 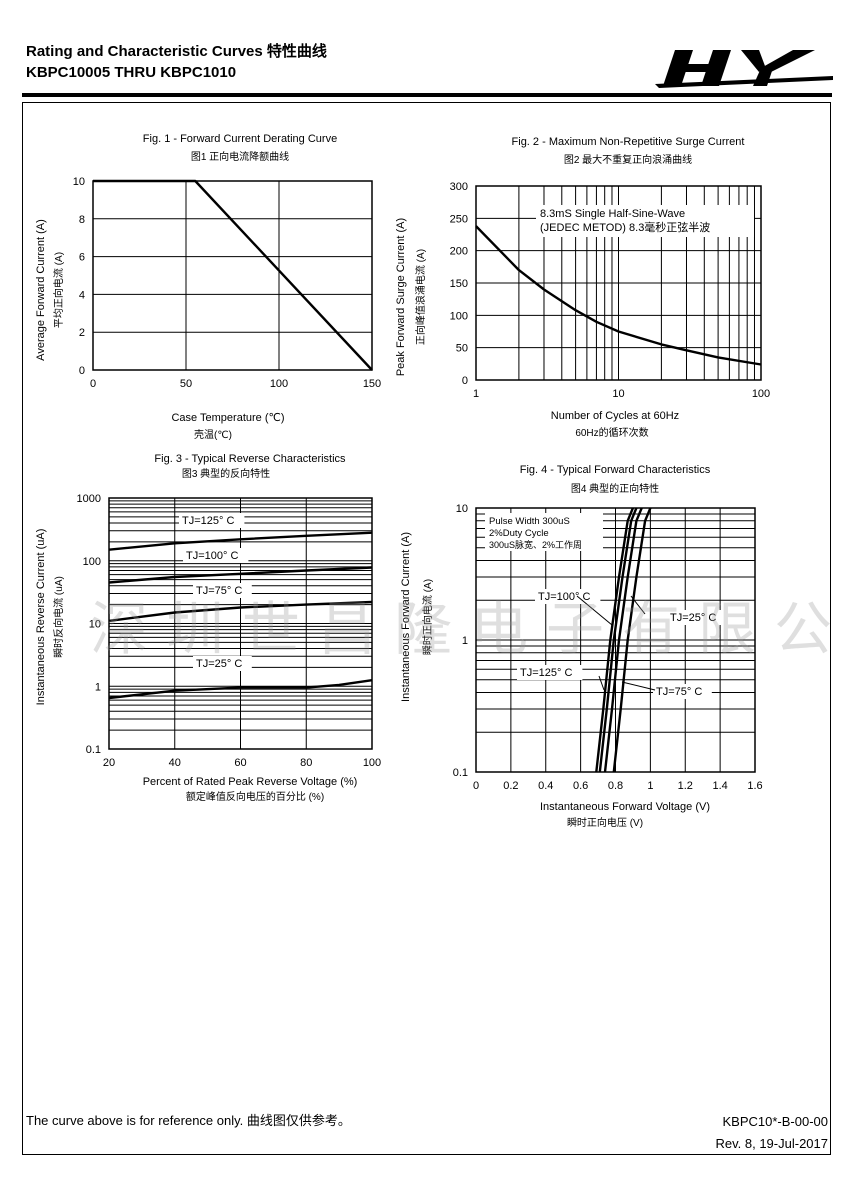 I want to click on fig3-x-axis-label-cn: 额定峰值反向电压的百分比 (%), so click(x=255, y=796).